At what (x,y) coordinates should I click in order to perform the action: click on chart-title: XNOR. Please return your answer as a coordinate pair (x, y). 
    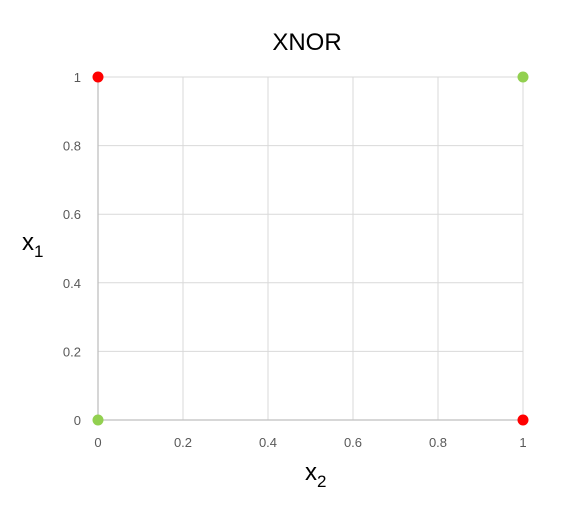
    Looking at the image, I should click on (306, 42).